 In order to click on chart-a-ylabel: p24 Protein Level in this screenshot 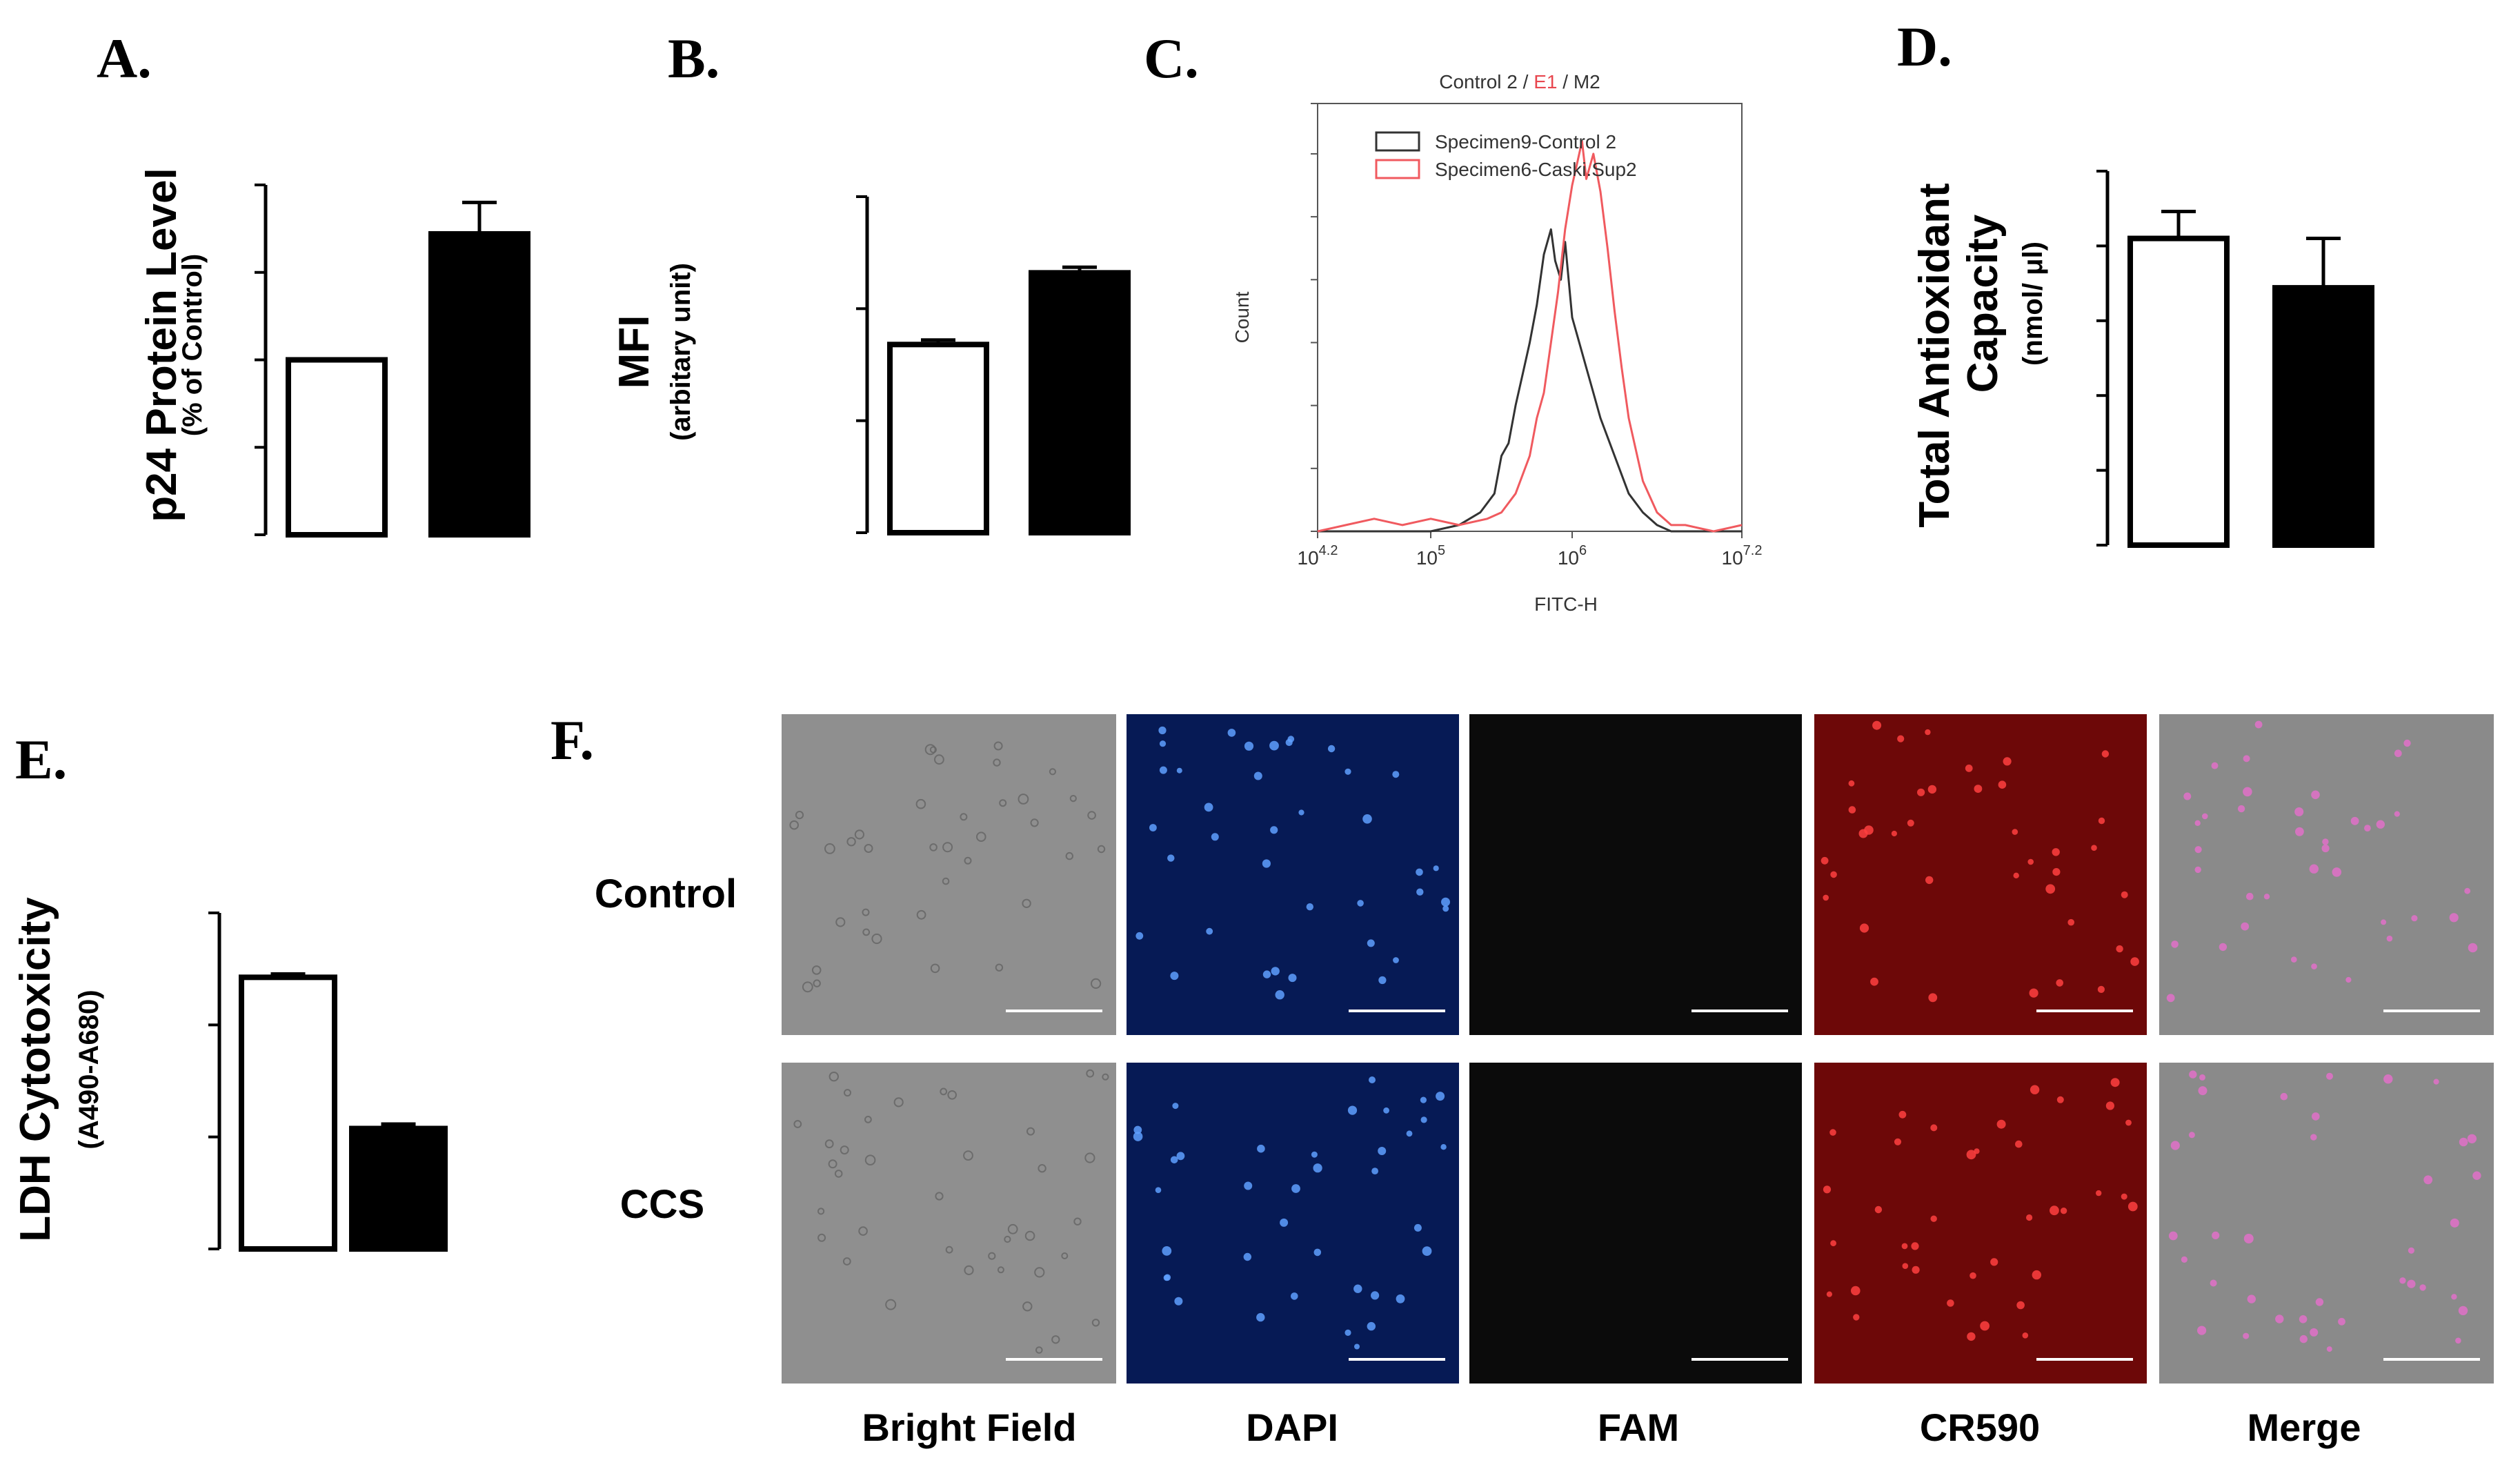, I will do `click(162, 345)`.